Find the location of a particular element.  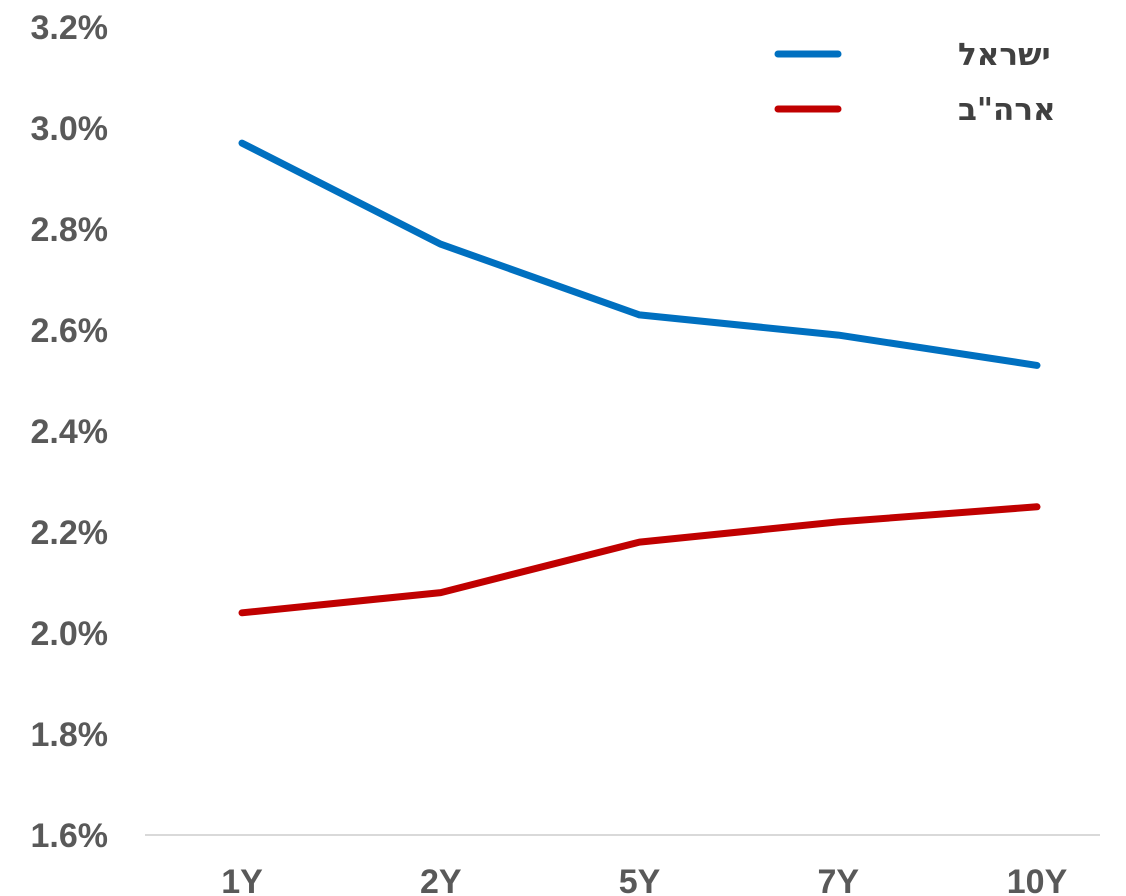

legend-label-0: ישראל is located at coordinates (1004, 55).